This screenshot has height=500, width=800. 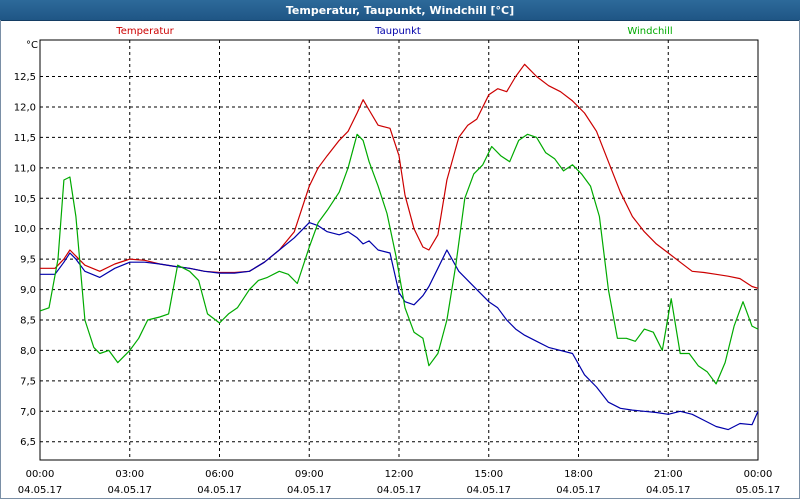 I want to click on x-tick-date: 05.05.17, so click(x=758, y=490).